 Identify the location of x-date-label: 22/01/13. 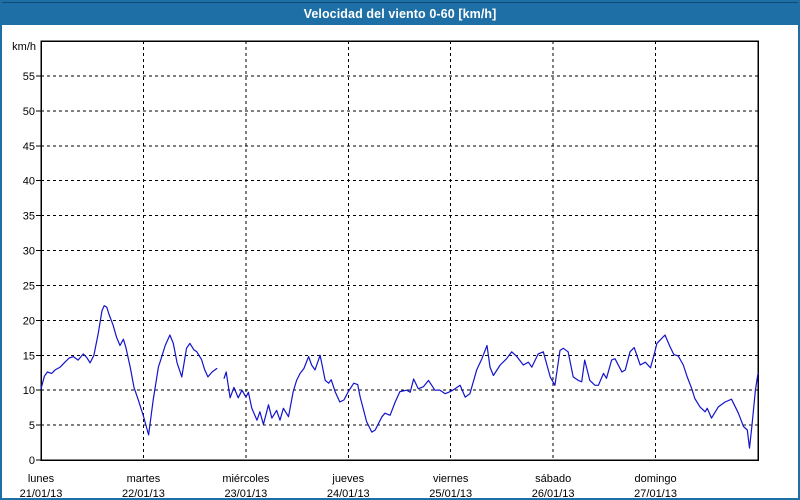
(143, 493).